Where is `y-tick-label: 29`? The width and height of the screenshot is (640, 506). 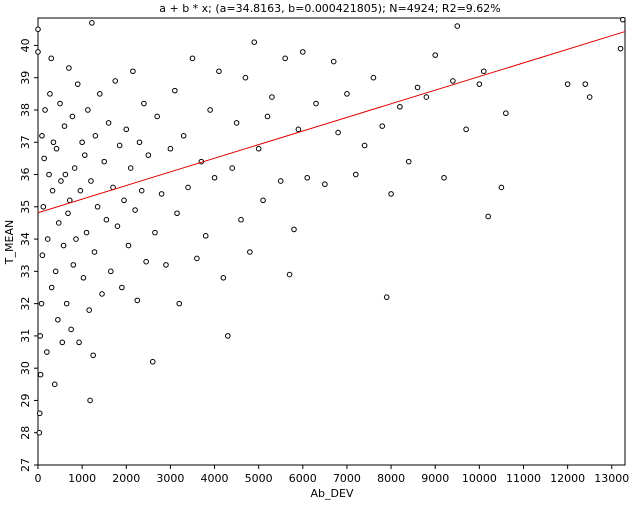 y-tick-label: 29 is located at coordinates (25, 400).